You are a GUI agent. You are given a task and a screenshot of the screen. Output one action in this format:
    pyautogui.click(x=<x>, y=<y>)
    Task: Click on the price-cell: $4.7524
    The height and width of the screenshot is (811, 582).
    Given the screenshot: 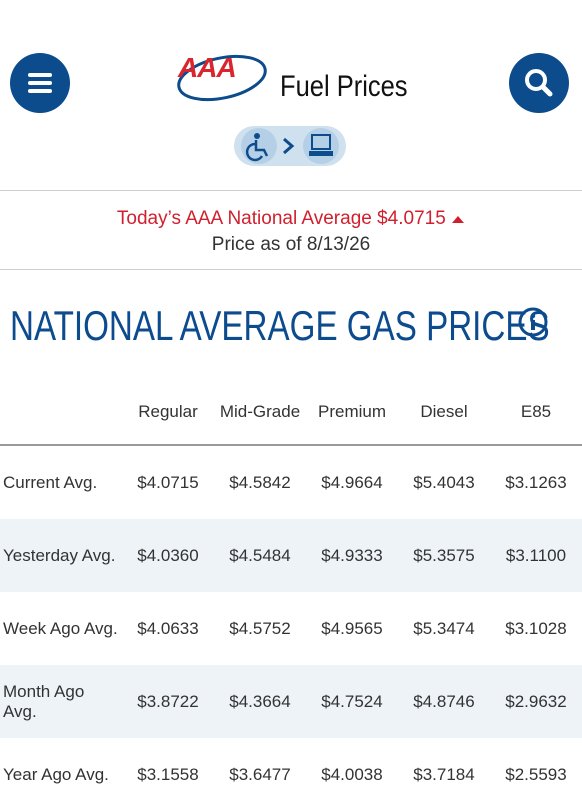 What is the action you would take?
    pyautogui.click(x=352, y=701)
    